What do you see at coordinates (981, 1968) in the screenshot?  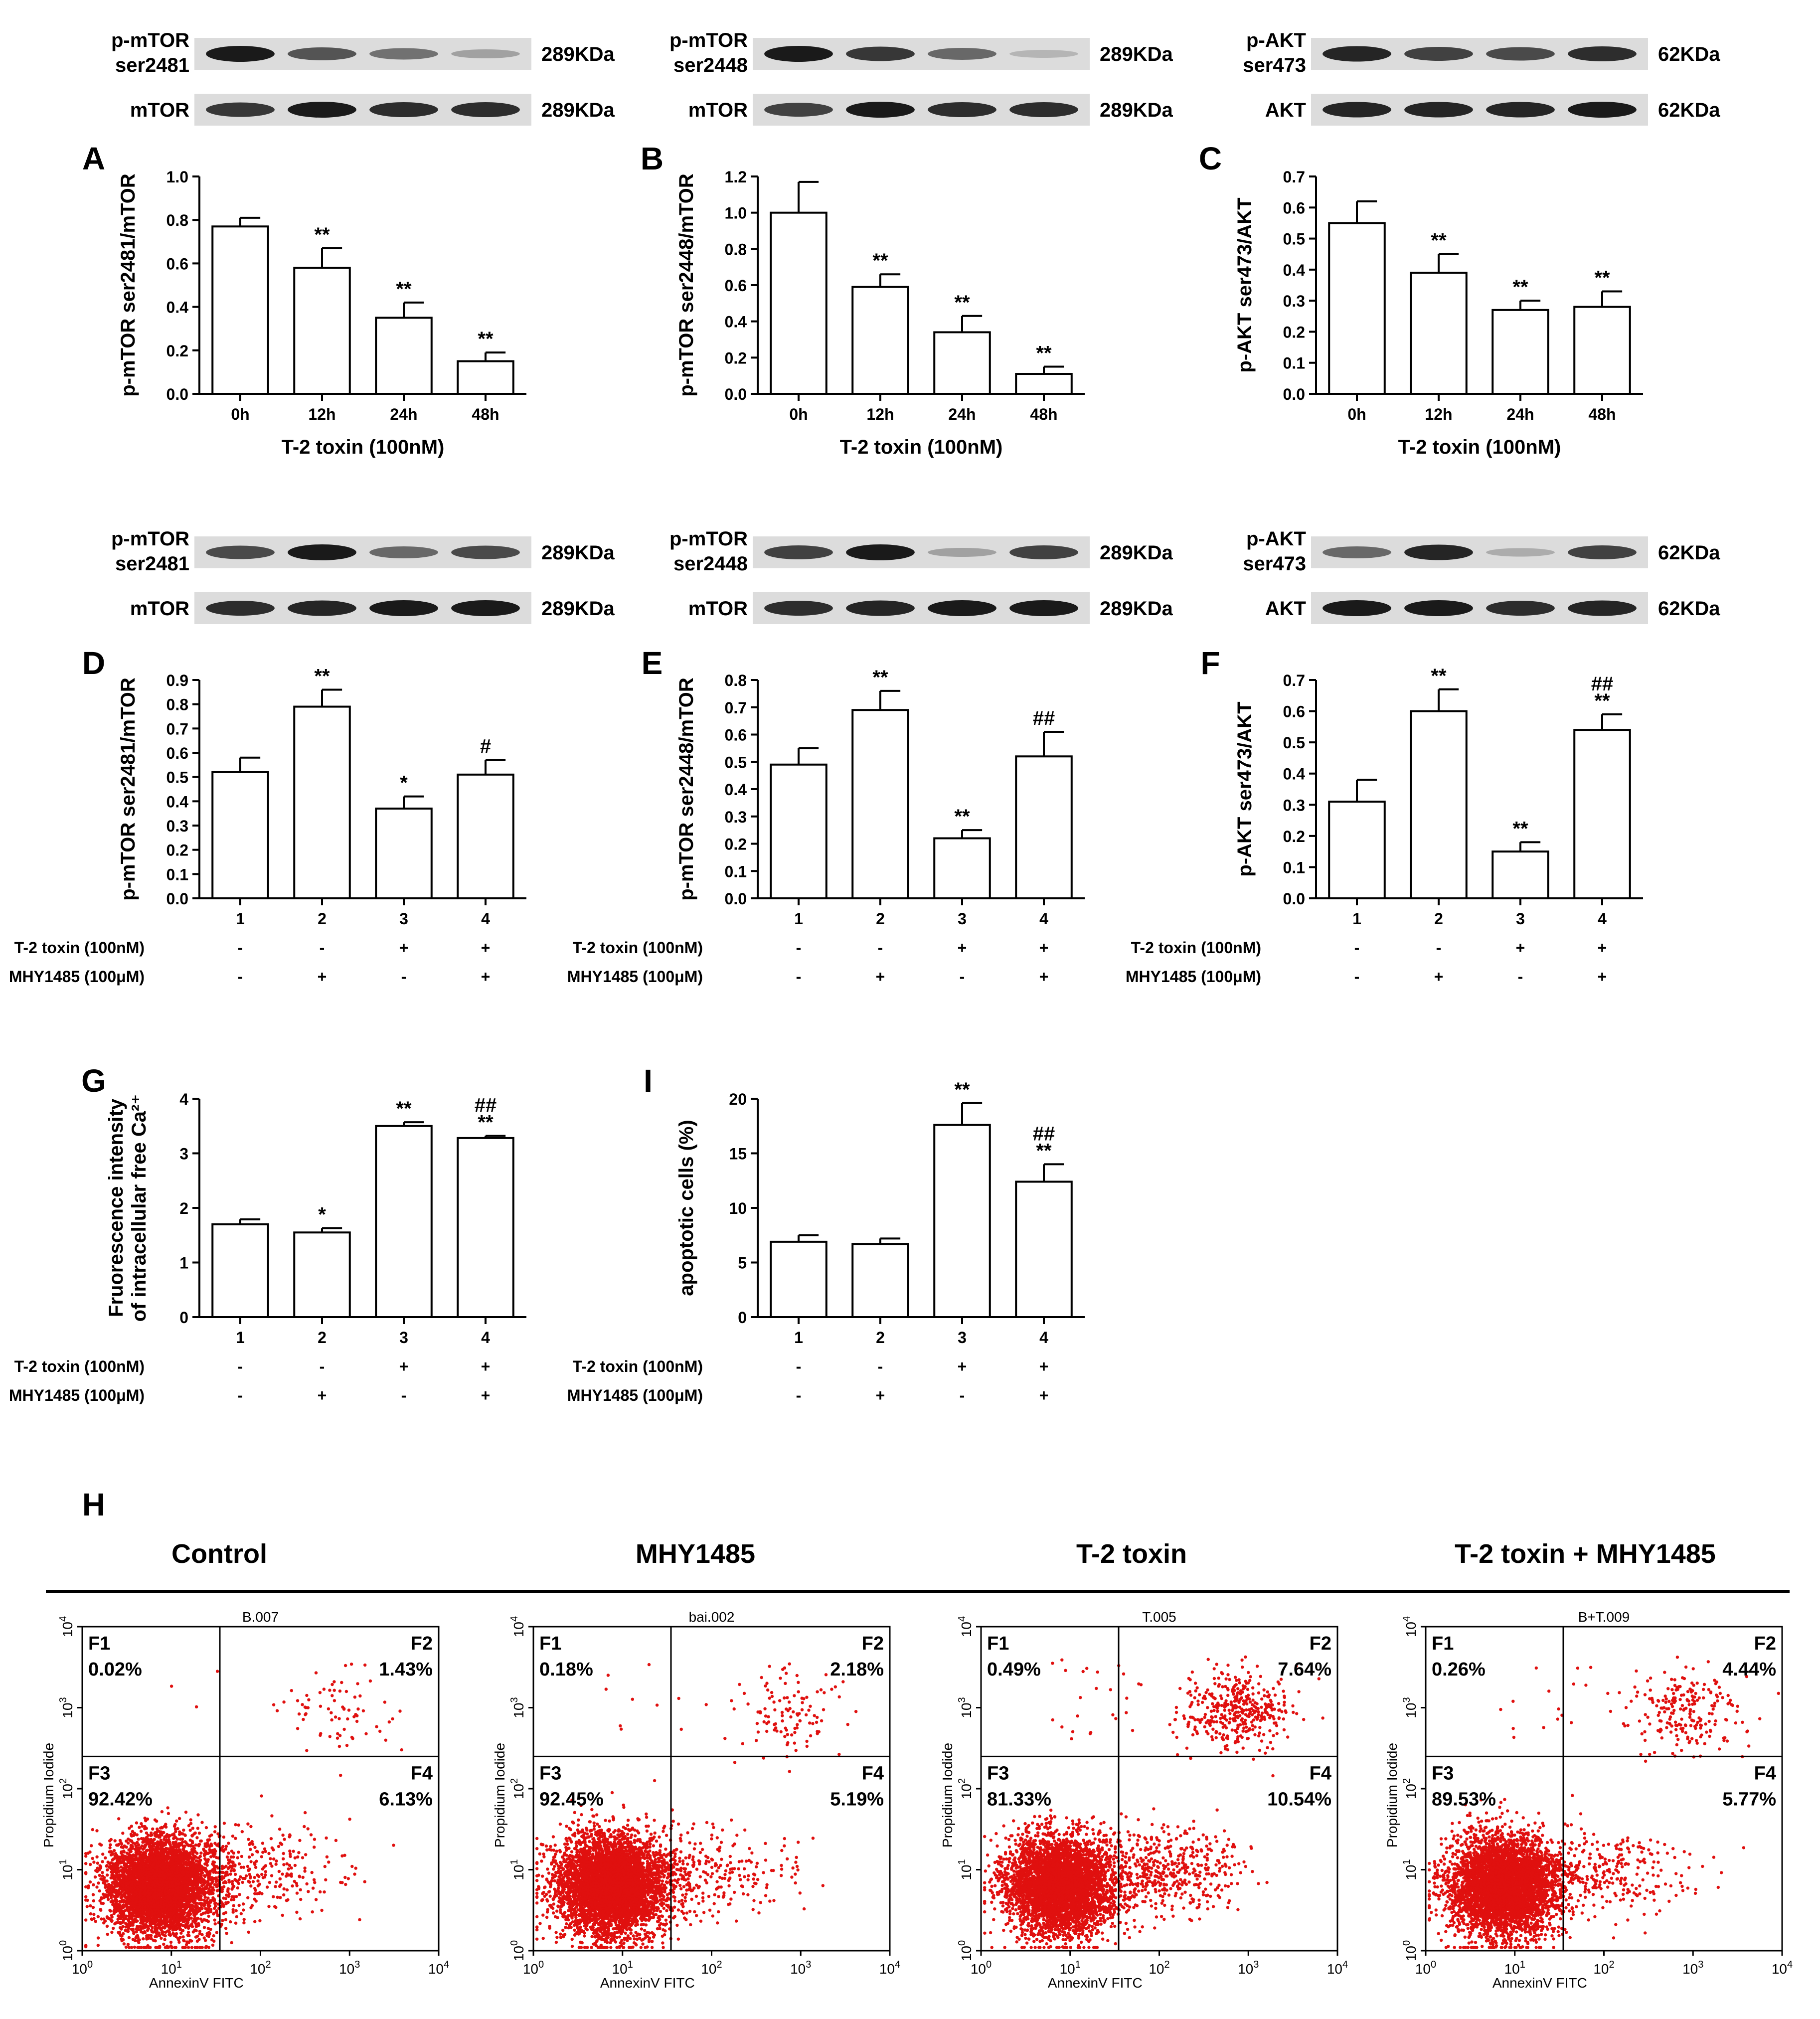 I see `x-tick-label: 10⁰` at bounding box center [981, 1968].